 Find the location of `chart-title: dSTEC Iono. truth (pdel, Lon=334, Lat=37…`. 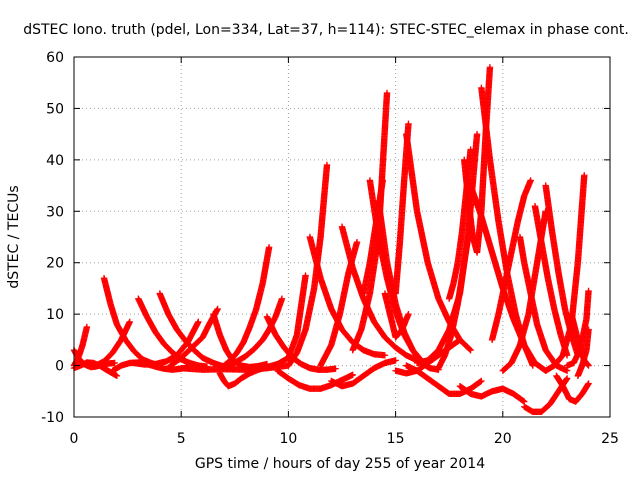

chart-title: dSTEC Iono. truth (pdel, Lon=334, Lat=37… is located at coordinates (326, 30).